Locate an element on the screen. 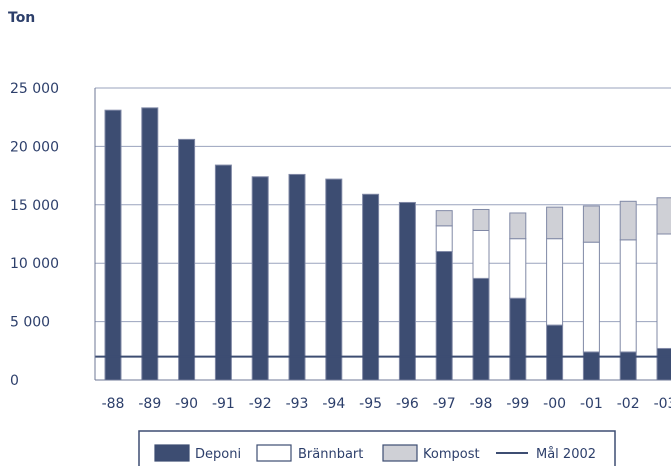  x-tick-label: -02 is located at coordinates (628, 404).